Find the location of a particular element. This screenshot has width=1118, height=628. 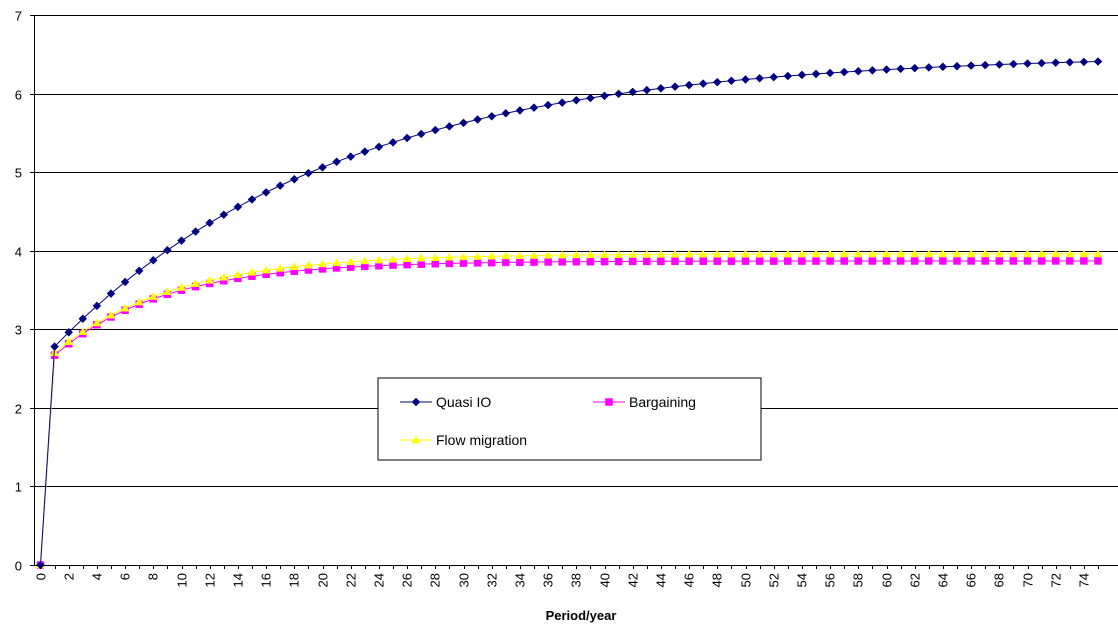

y-tick-label-7: 7 is located at coordinates (18, 16).